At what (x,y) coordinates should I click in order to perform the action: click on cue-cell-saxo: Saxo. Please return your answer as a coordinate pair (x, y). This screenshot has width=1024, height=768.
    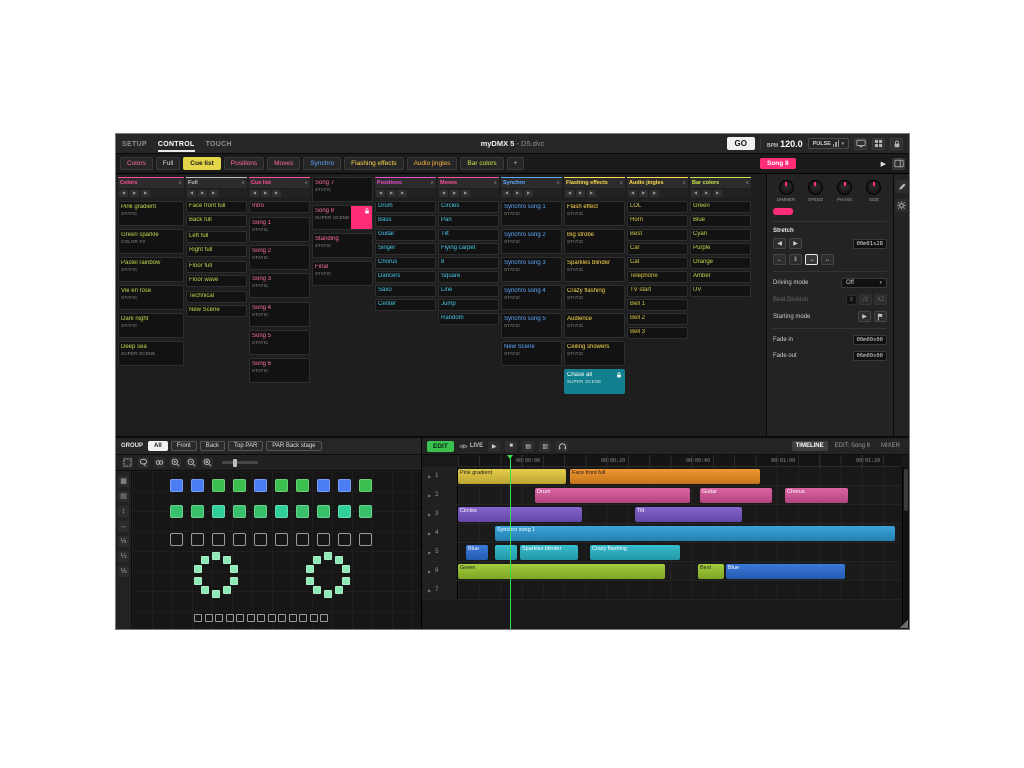
    Looking at the image, I should click on (405, 291).